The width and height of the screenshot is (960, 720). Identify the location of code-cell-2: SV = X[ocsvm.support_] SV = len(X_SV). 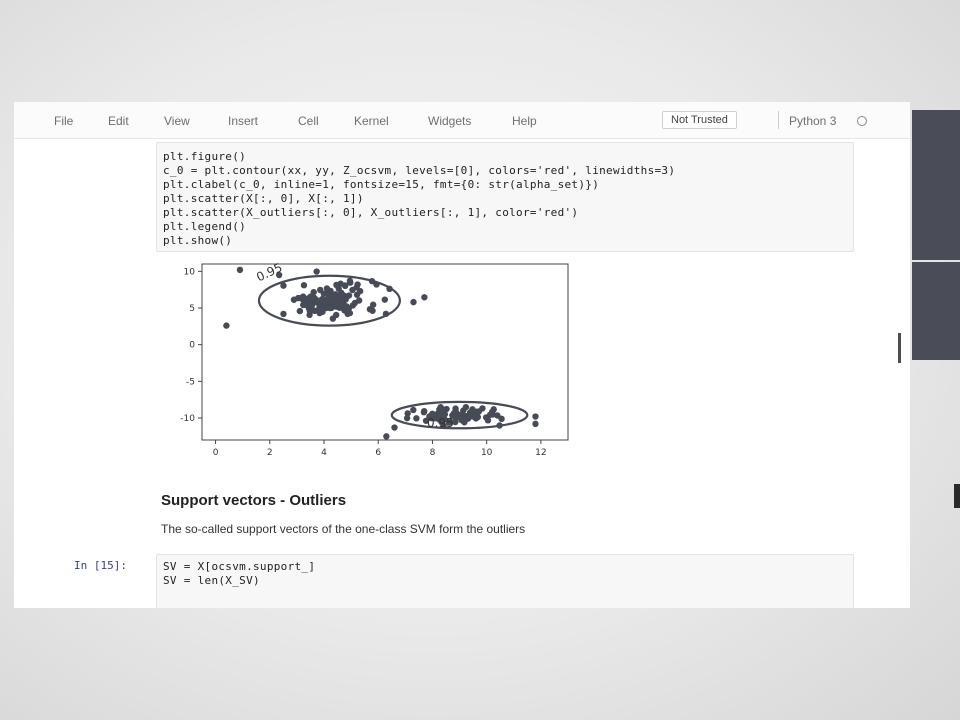
(505, 581).